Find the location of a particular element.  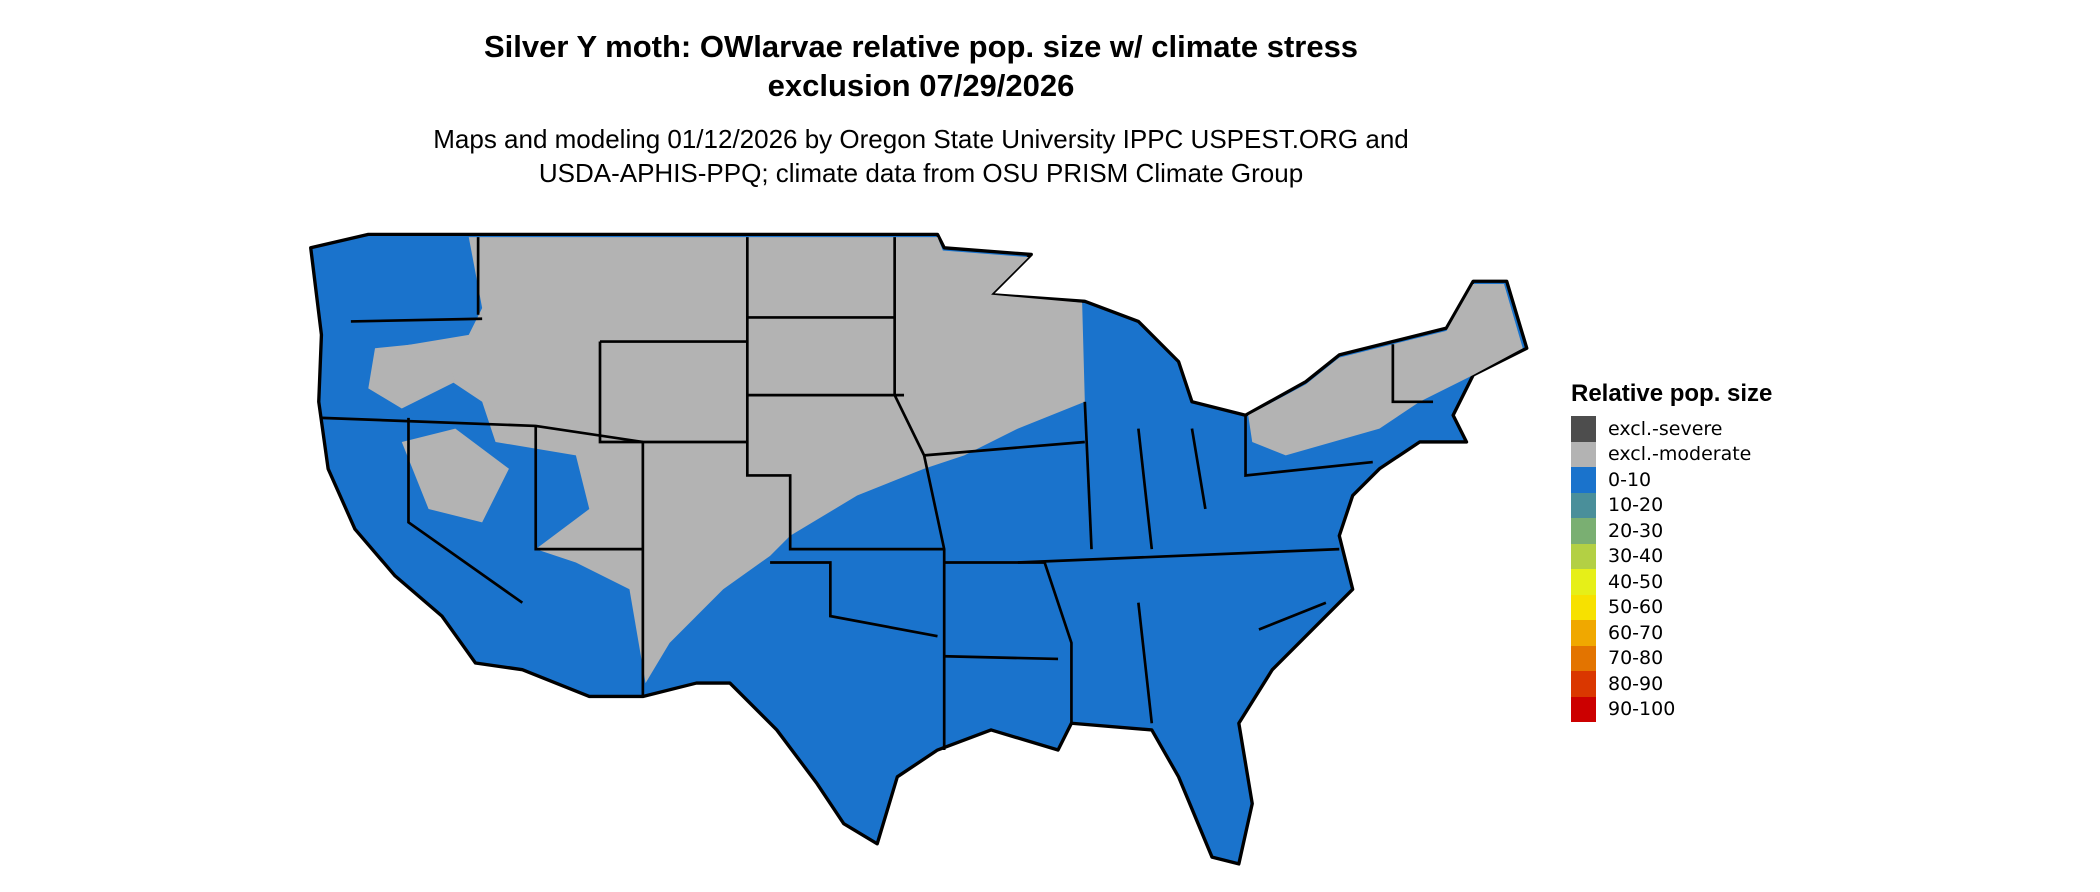

excluded-patch-oregon is located at coordinates (412, 375).